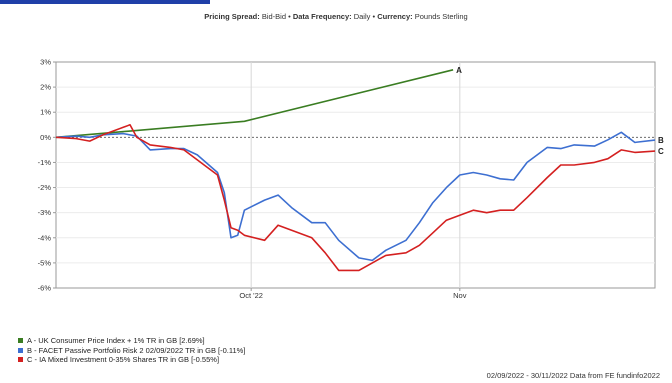 Image resolution: width=672 pixels, height=383 pixels. What do you see at coordinates (45, 262) in the screenshot?
I see `y-tick-label: -5%` at bounding box center [45, 262].